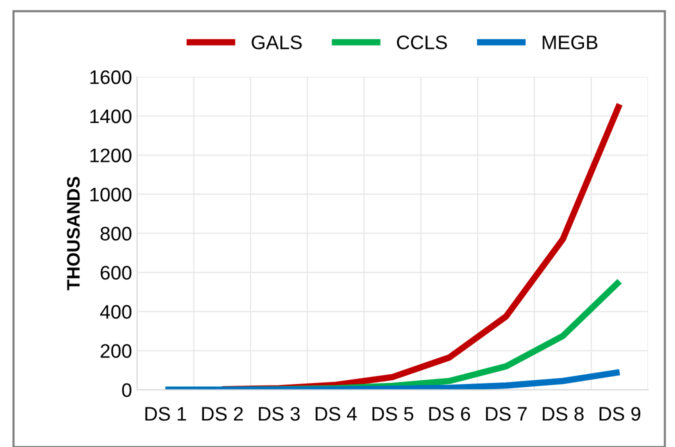 This screenshot has height=447, width=675. Describe the element at coordinates (393, 413) in the screenshot. I see `x-tick-label: DS 5` at that location.